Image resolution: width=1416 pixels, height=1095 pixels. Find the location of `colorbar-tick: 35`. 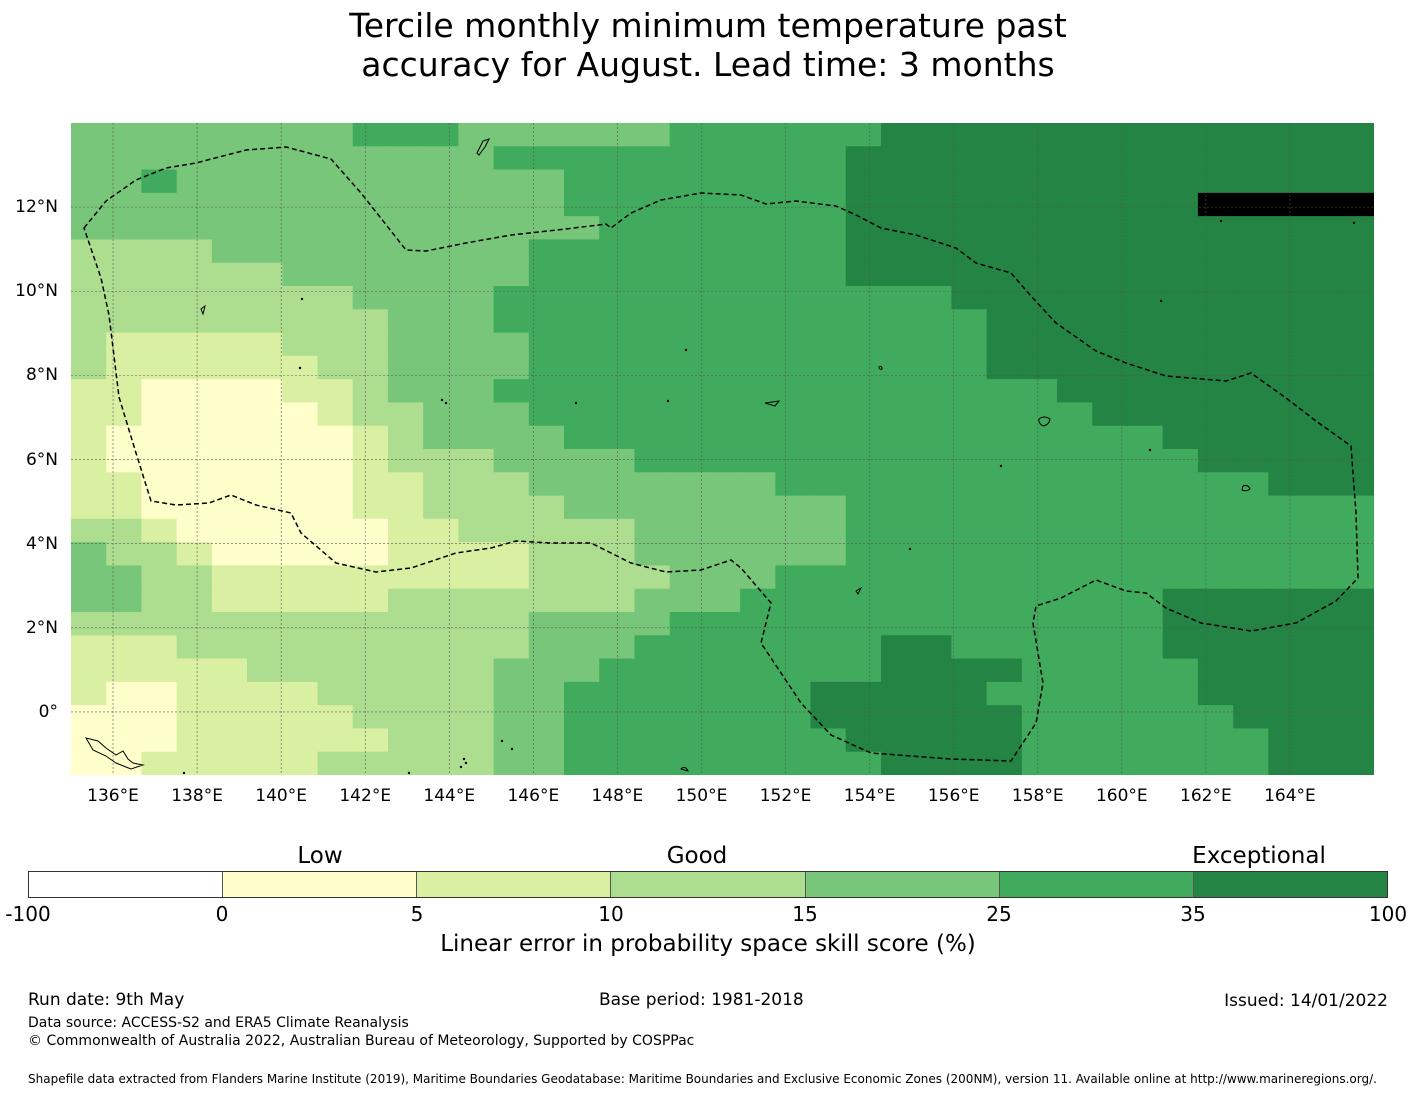

colorbar-tick: 35 is located at coordinates (1193, 914).